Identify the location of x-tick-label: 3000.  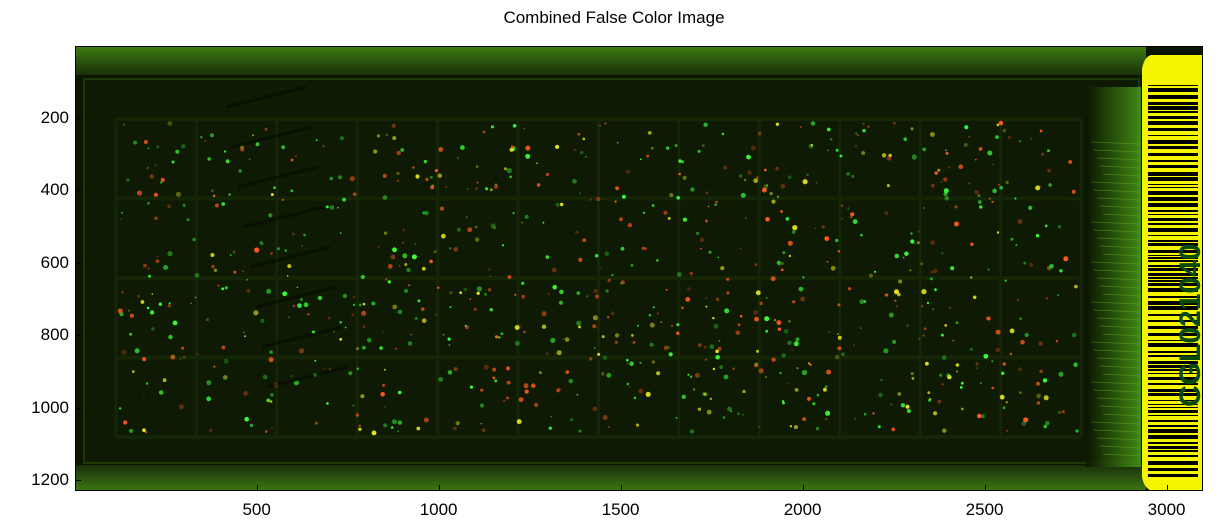
(1166, 509).